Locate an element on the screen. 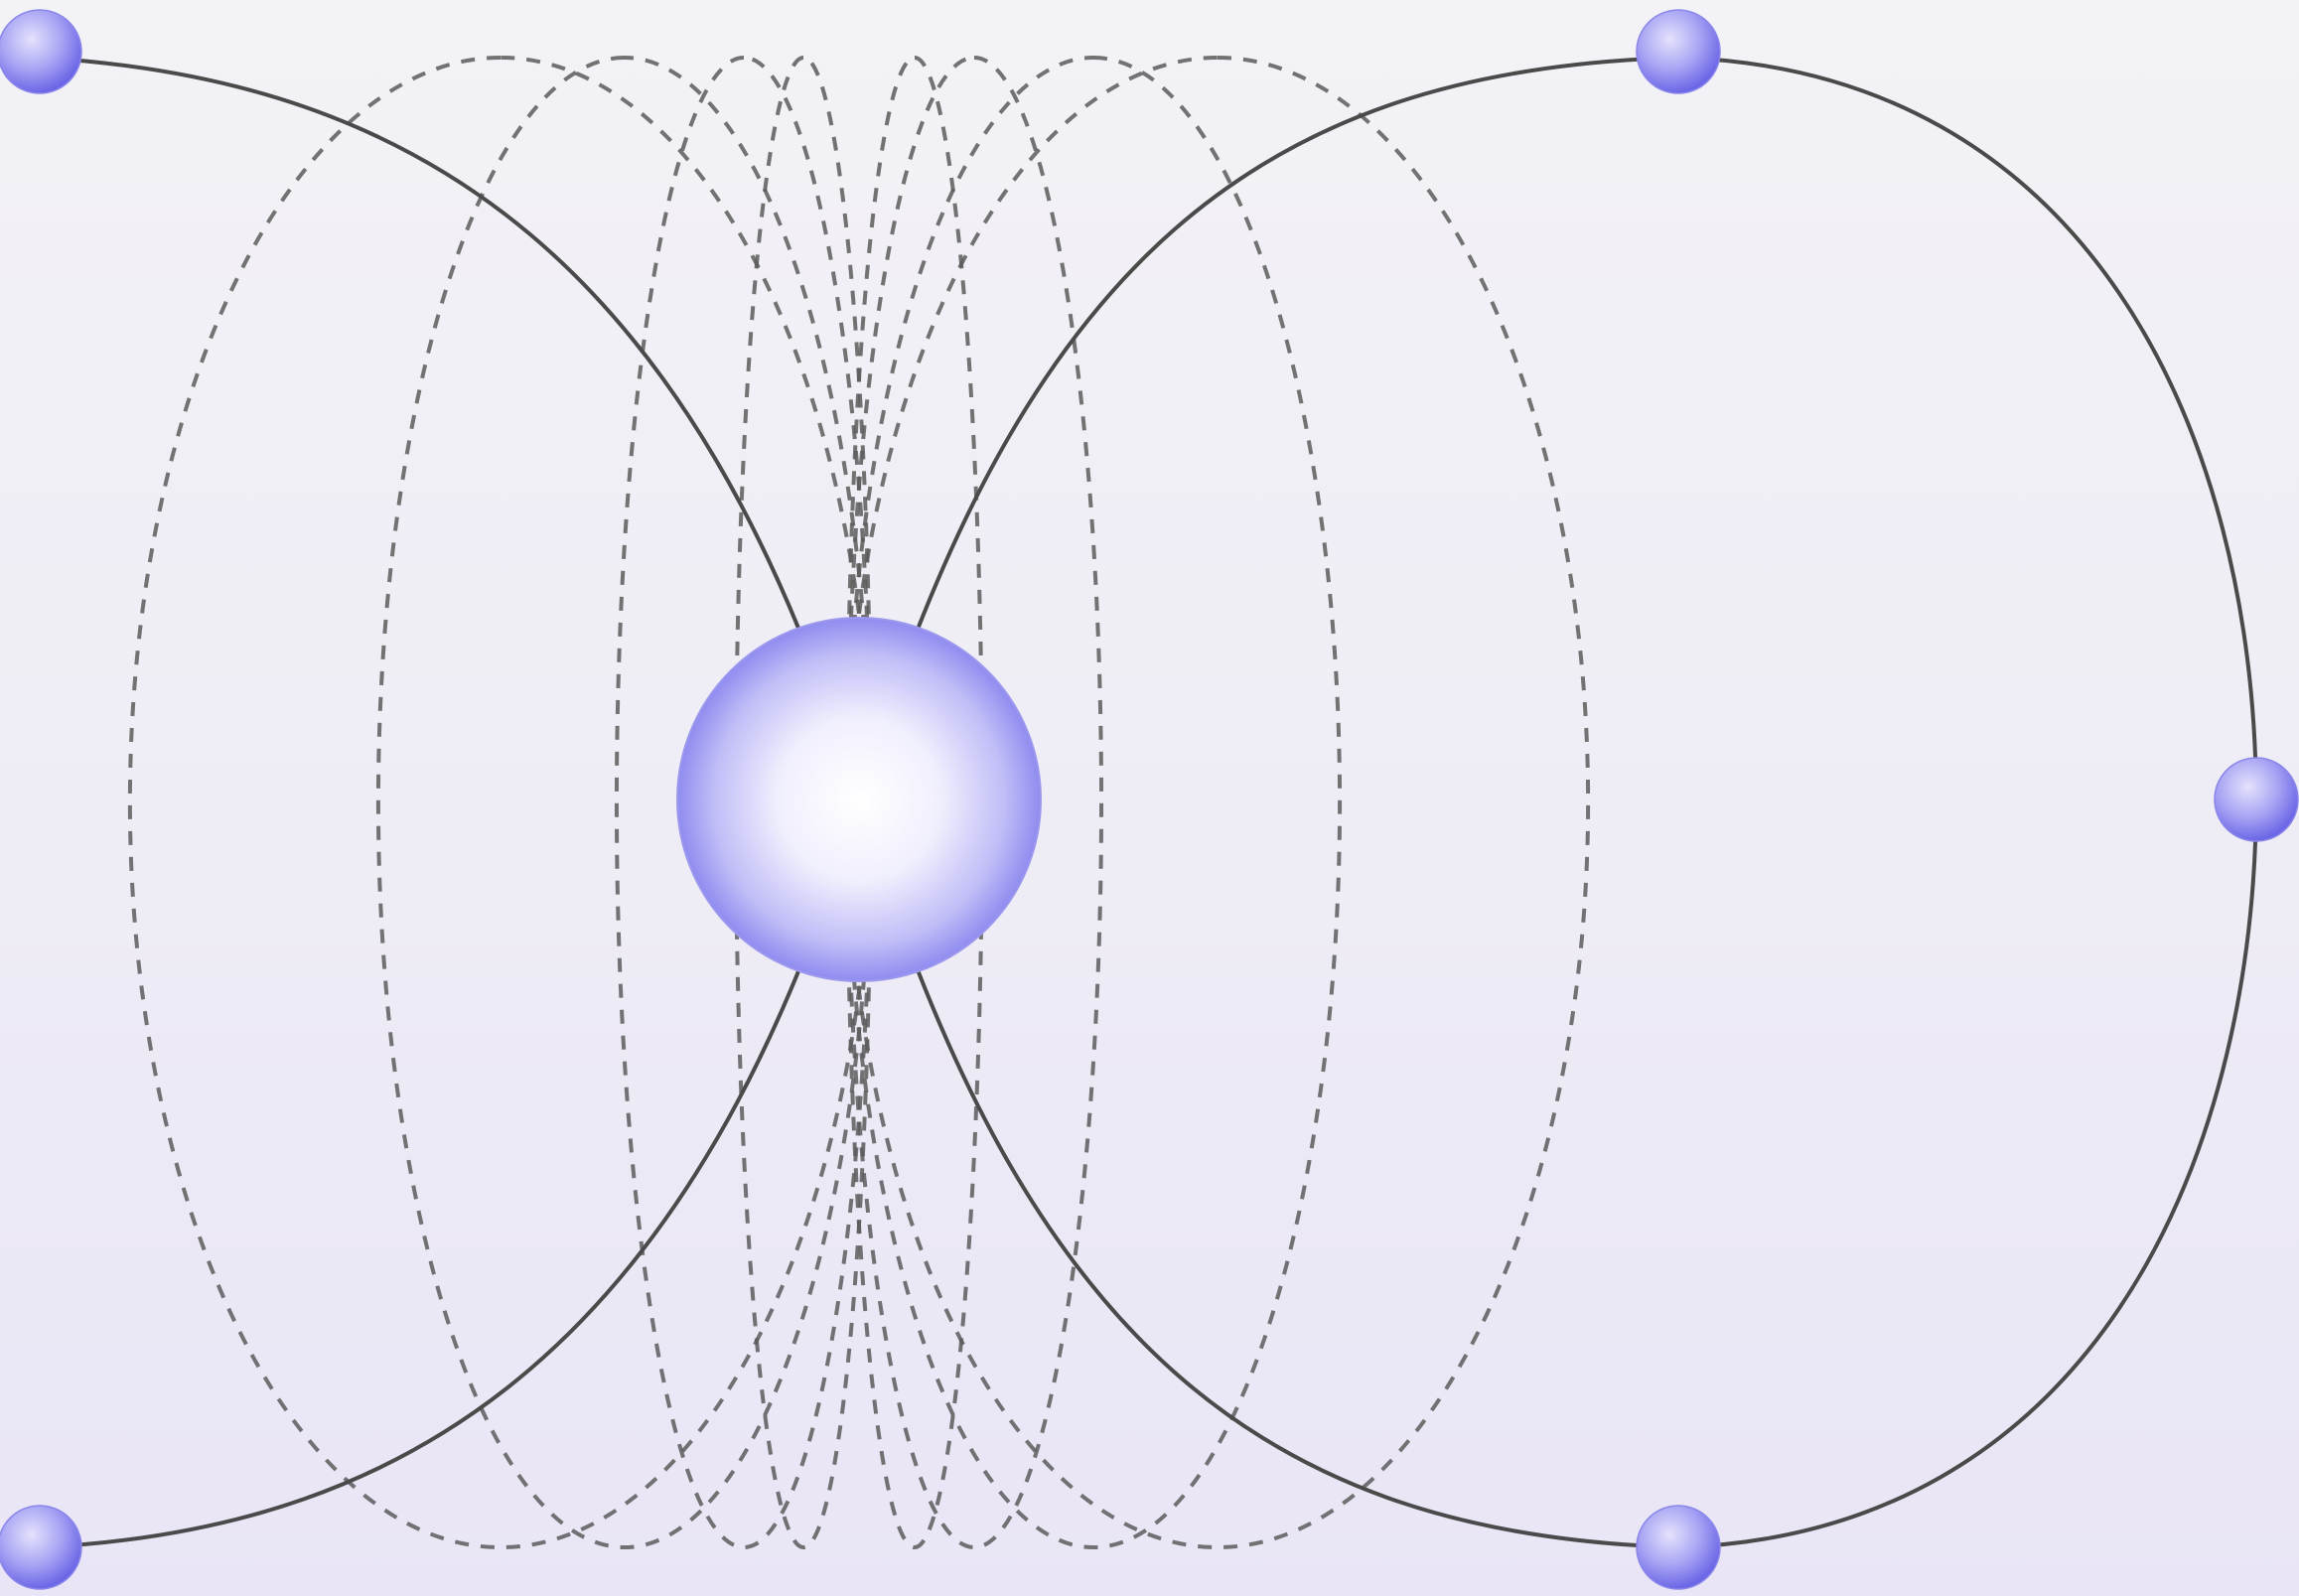  node-bottom-left-sphere is located at coordinates (41, 1548).